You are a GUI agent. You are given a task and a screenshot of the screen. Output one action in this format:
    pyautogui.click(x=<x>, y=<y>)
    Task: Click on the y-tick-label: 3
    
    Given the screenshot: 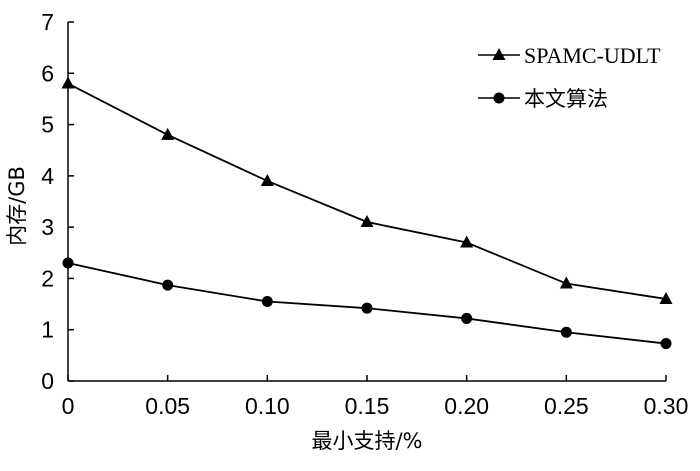 What is the action you would take?
    pyautogui.click(x=47, y=227)
    